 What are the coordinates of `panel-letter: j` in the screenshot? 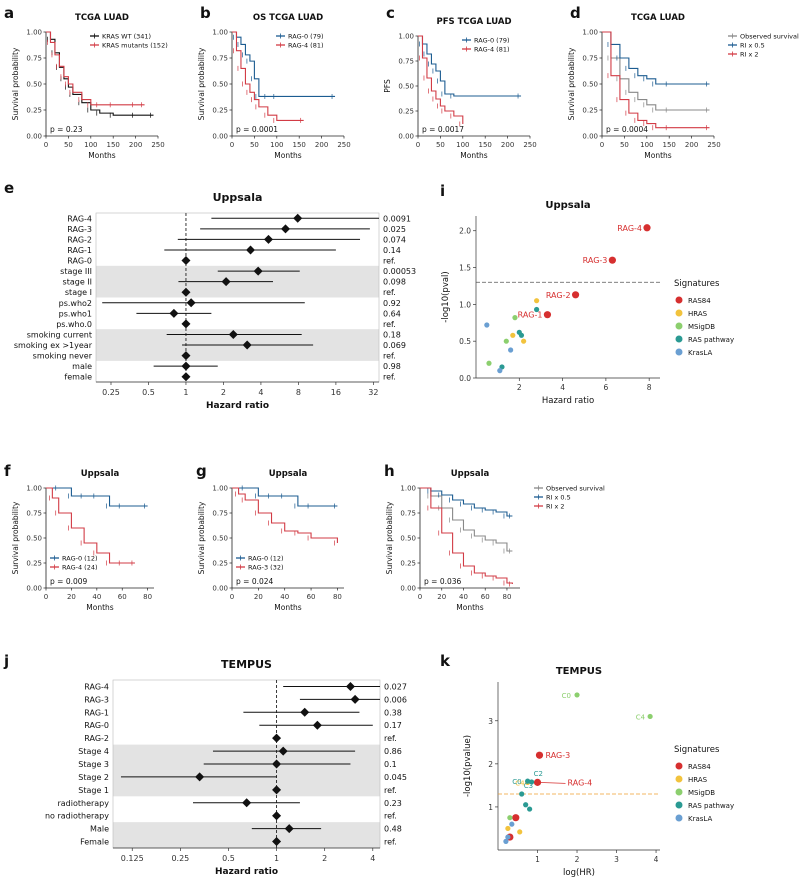 It's located at (6, 661).